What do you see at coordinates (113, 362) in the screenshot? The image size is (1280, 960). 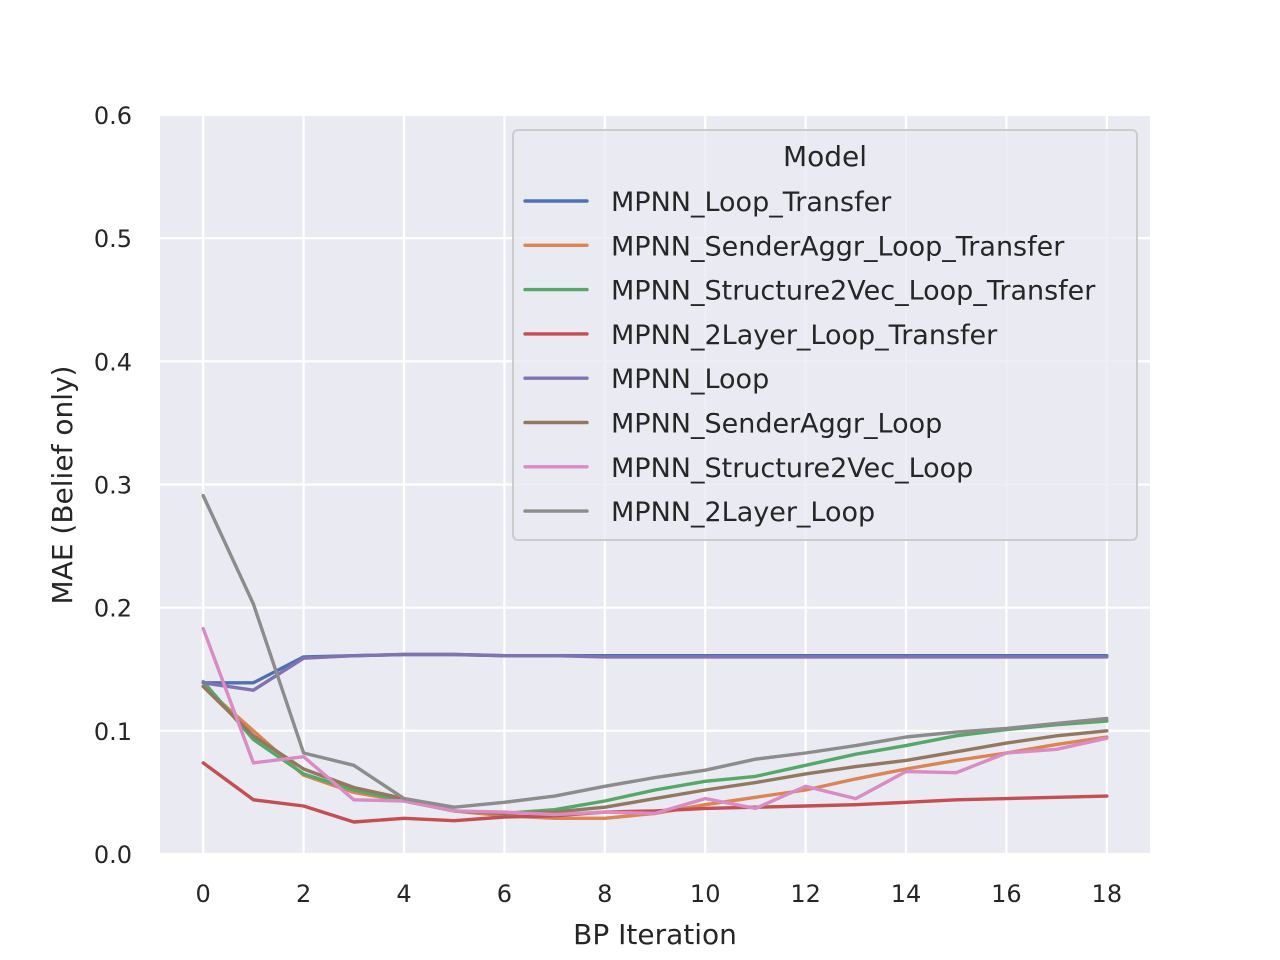 I see `y-tick-label: 0.4` at bounding box center [113, 362].